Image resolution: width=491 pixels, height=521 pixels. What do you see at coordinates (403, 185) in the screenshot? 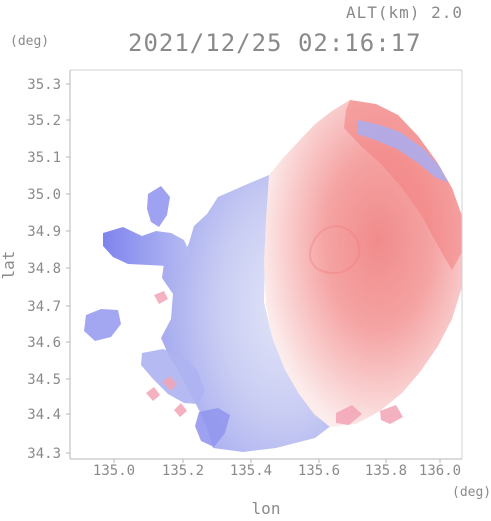
I see `receding-core-band` at bounding box center [403, 185].